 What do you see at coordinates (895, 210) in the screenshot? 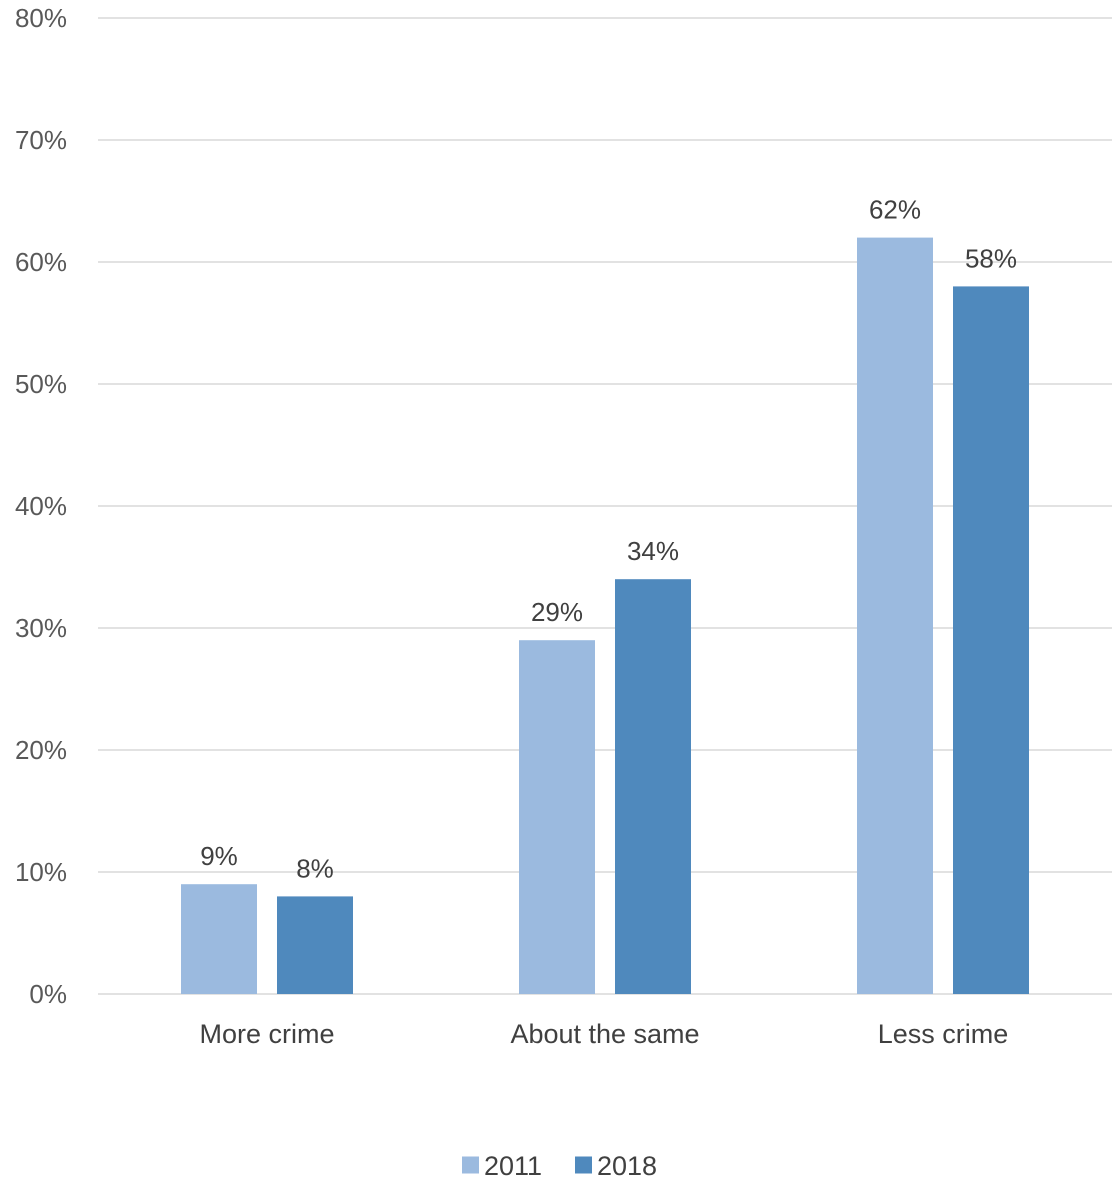
I see `data-label: 62%` at bounding box center [895, 210].